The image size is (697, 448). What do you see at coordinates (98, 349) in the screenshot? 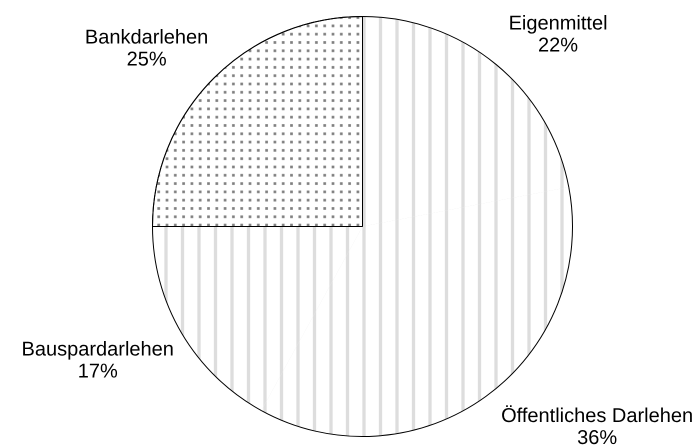
I see `slice-label: Bauspardarlehen` at bounding box center [98, 349].